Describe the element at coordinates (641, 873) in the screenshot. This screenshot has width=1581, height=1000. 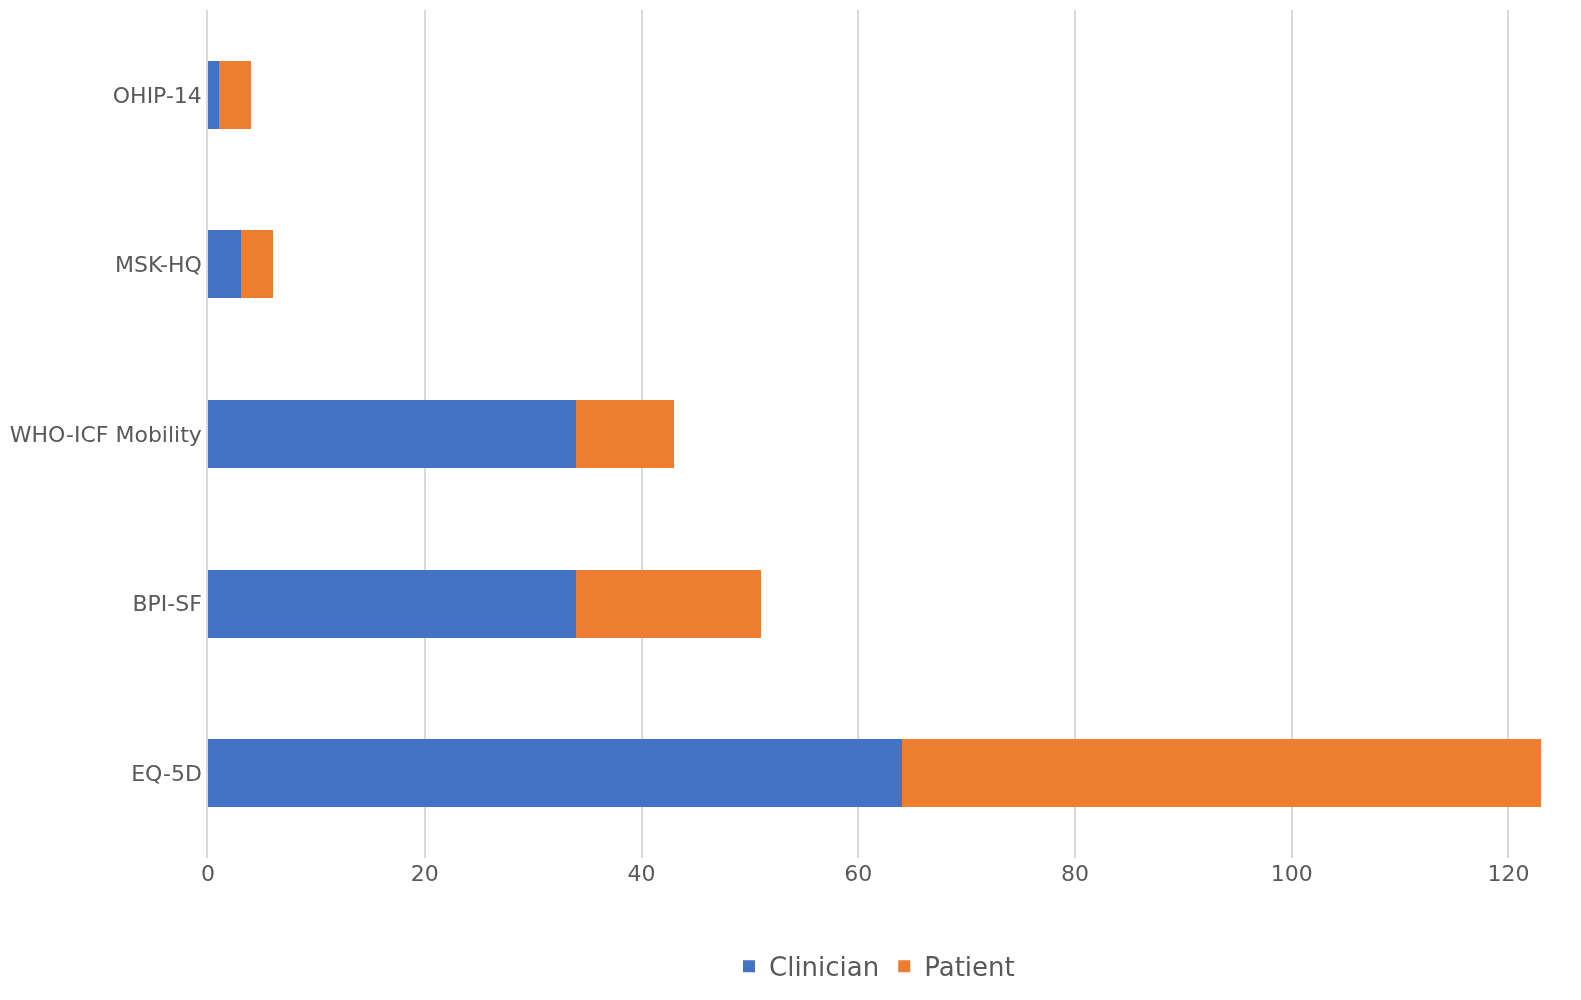
I see `x-tick-label: 40` at that location.